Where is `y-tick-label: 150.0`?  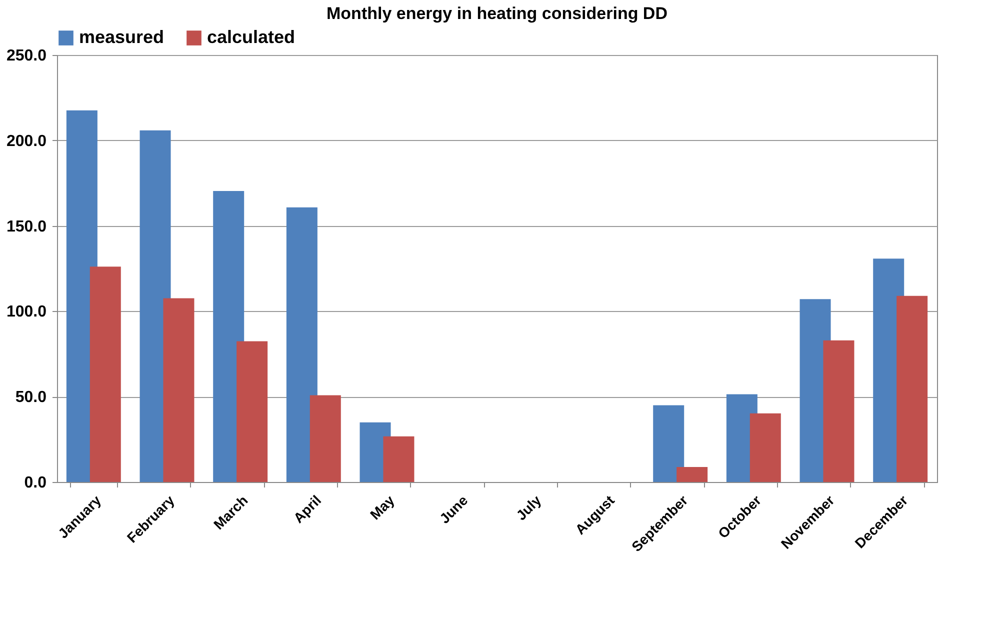
y-tick-label: 150.0 is located at coordinates (26, 227).